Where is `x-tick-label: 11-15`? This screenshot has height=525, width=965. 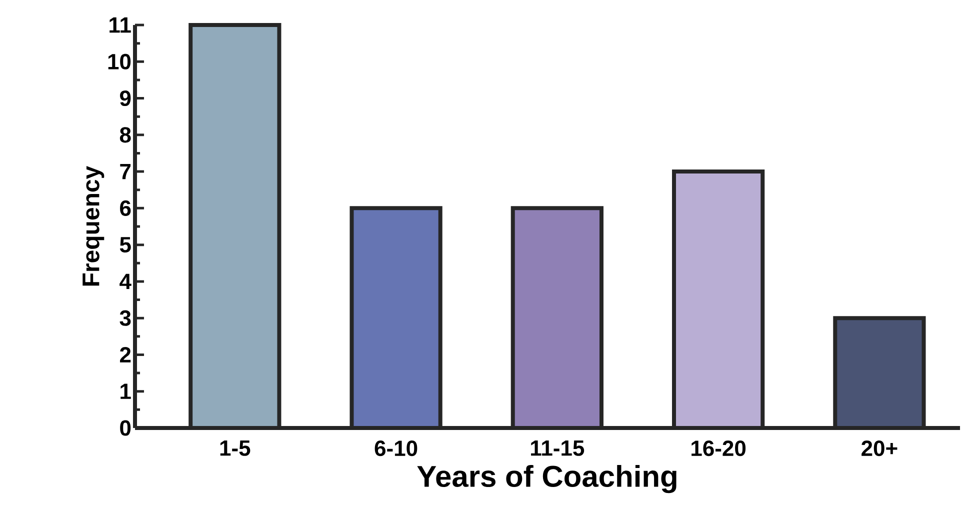
x-tick-label: 11-15 is located at coordinates (557, 448).